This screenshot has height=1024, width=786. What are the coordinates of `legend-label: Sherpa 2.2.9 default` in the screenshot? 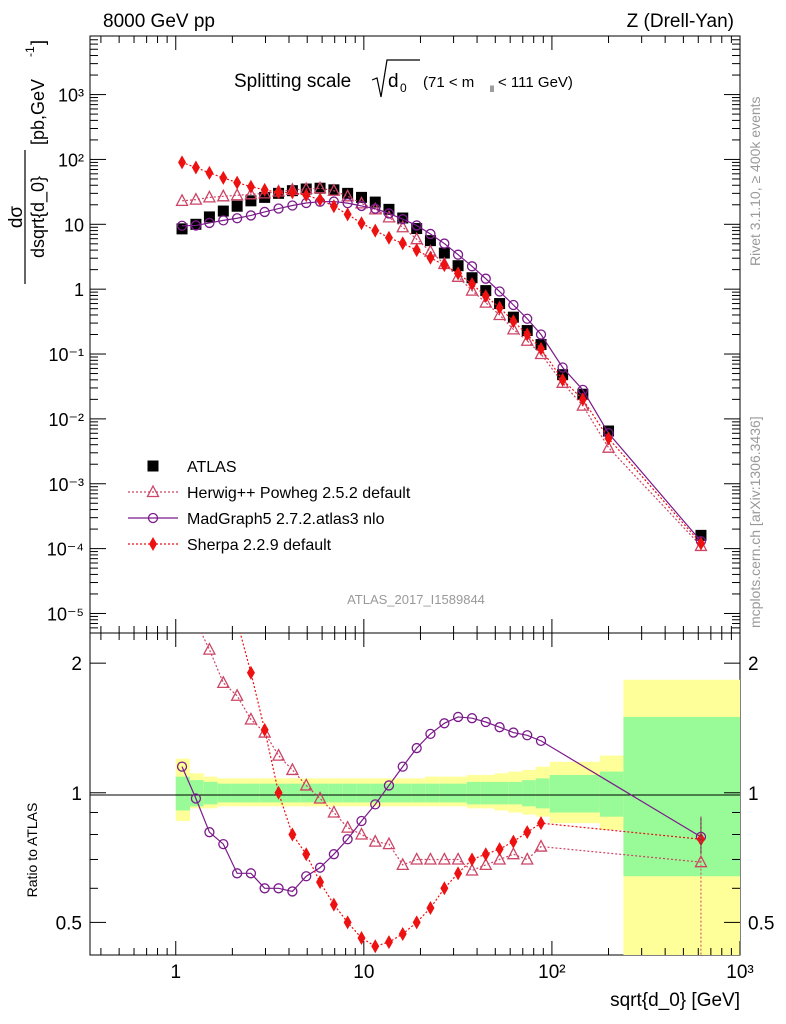 It's located at (259, 545).